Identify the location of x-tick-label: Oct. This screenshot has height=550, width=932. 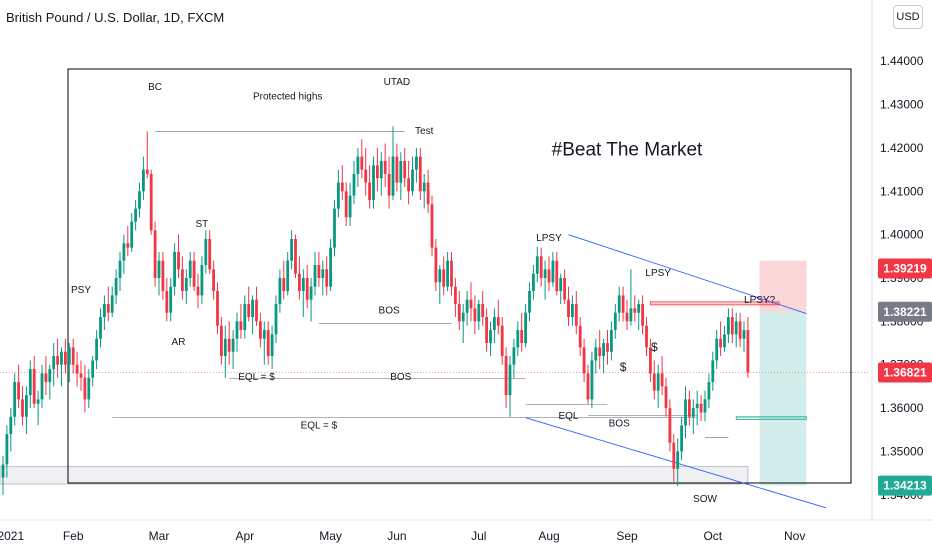
(712, 536).